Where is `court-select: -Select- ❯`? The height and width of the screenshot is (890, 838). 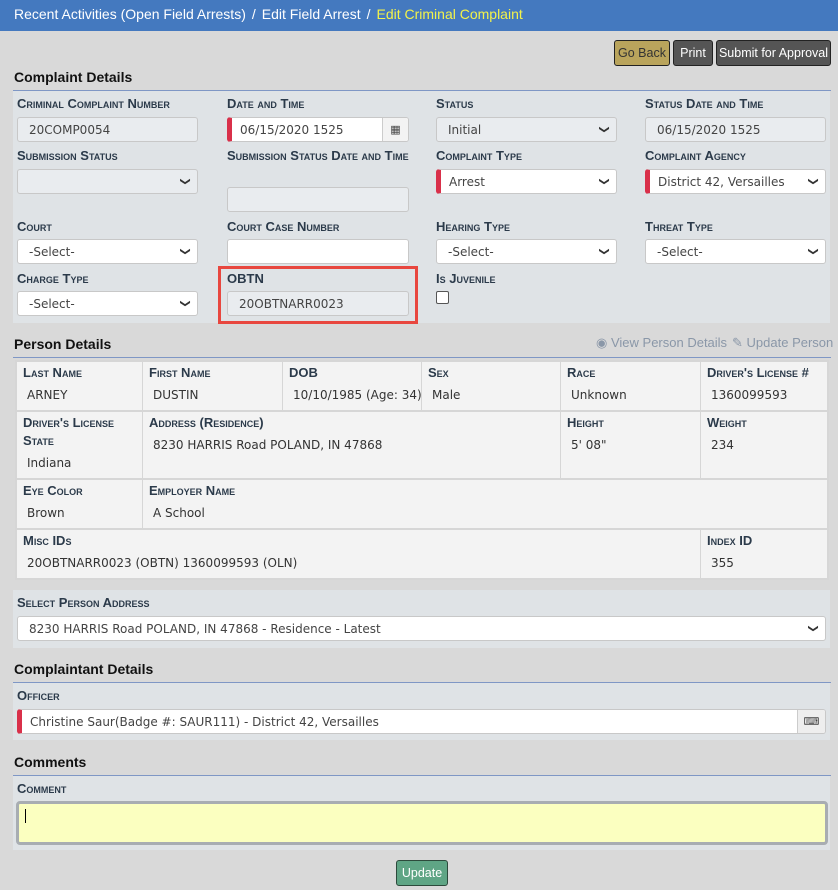 court-select: -Select- ❯ is located at coordinates (107, 251).